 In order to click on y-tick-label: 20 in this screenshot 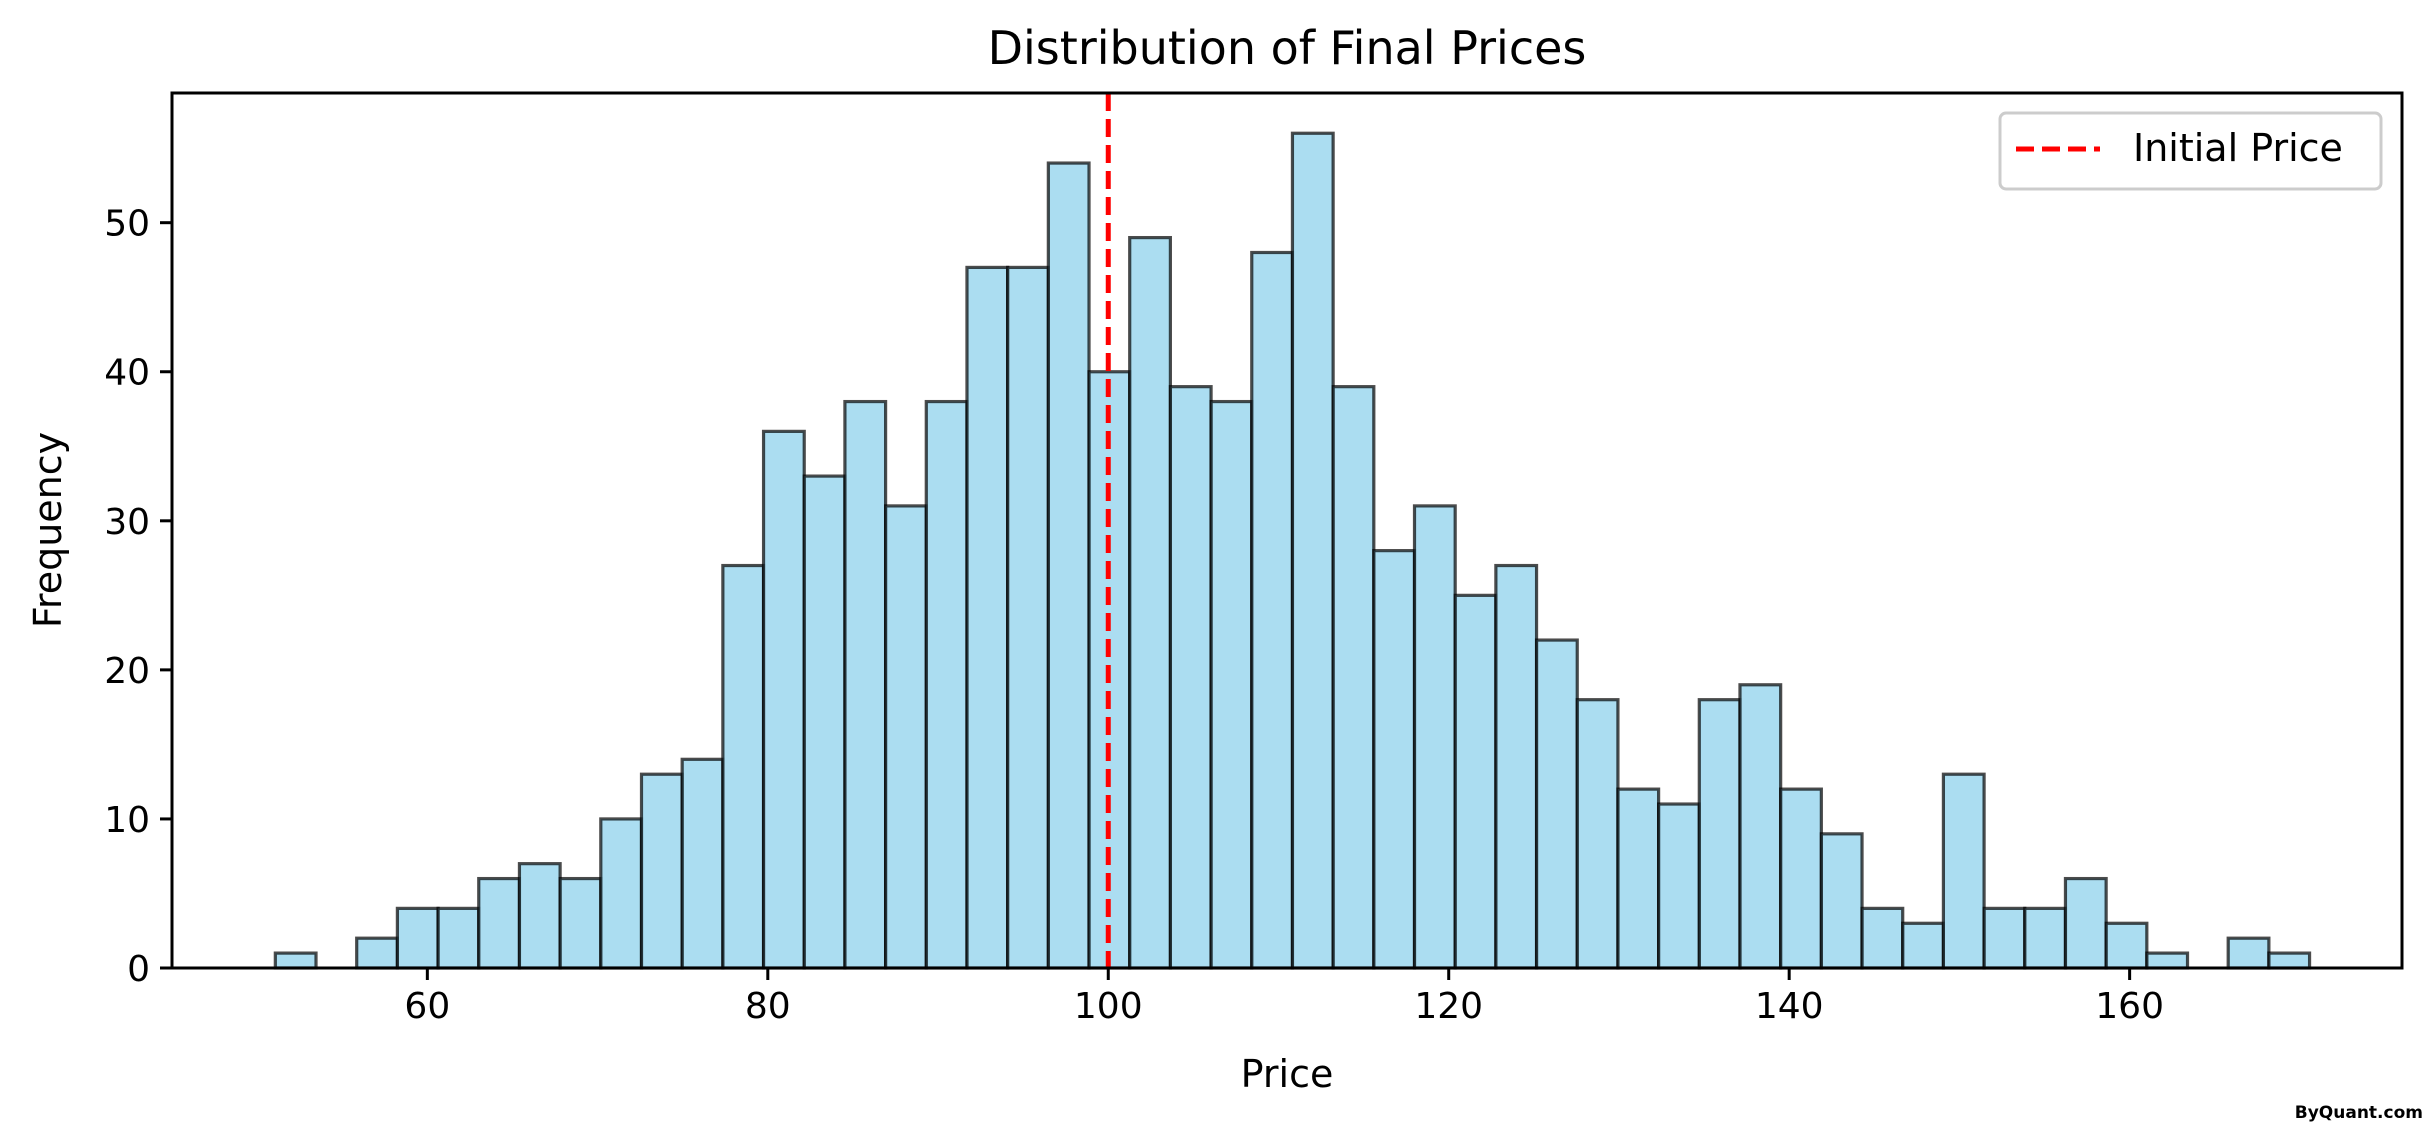, I will do `click(127, 671)`.